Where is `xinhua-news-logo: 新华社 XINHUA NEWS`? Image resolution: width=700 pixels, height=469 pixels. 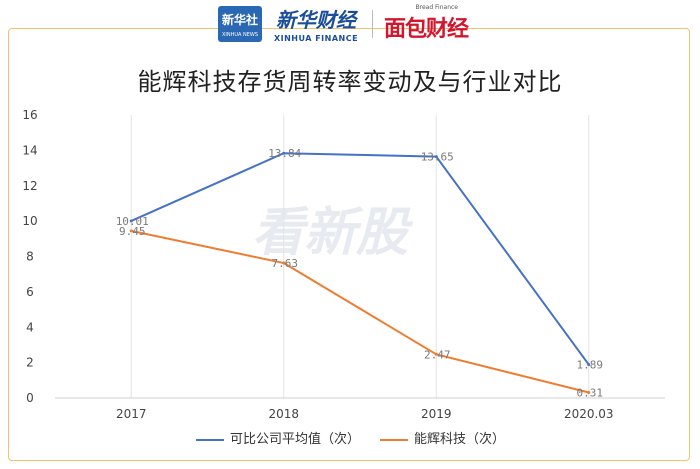
xinhua-news-logo: 新华社 XINHUA NEWS is located at coordinates (240, 24).